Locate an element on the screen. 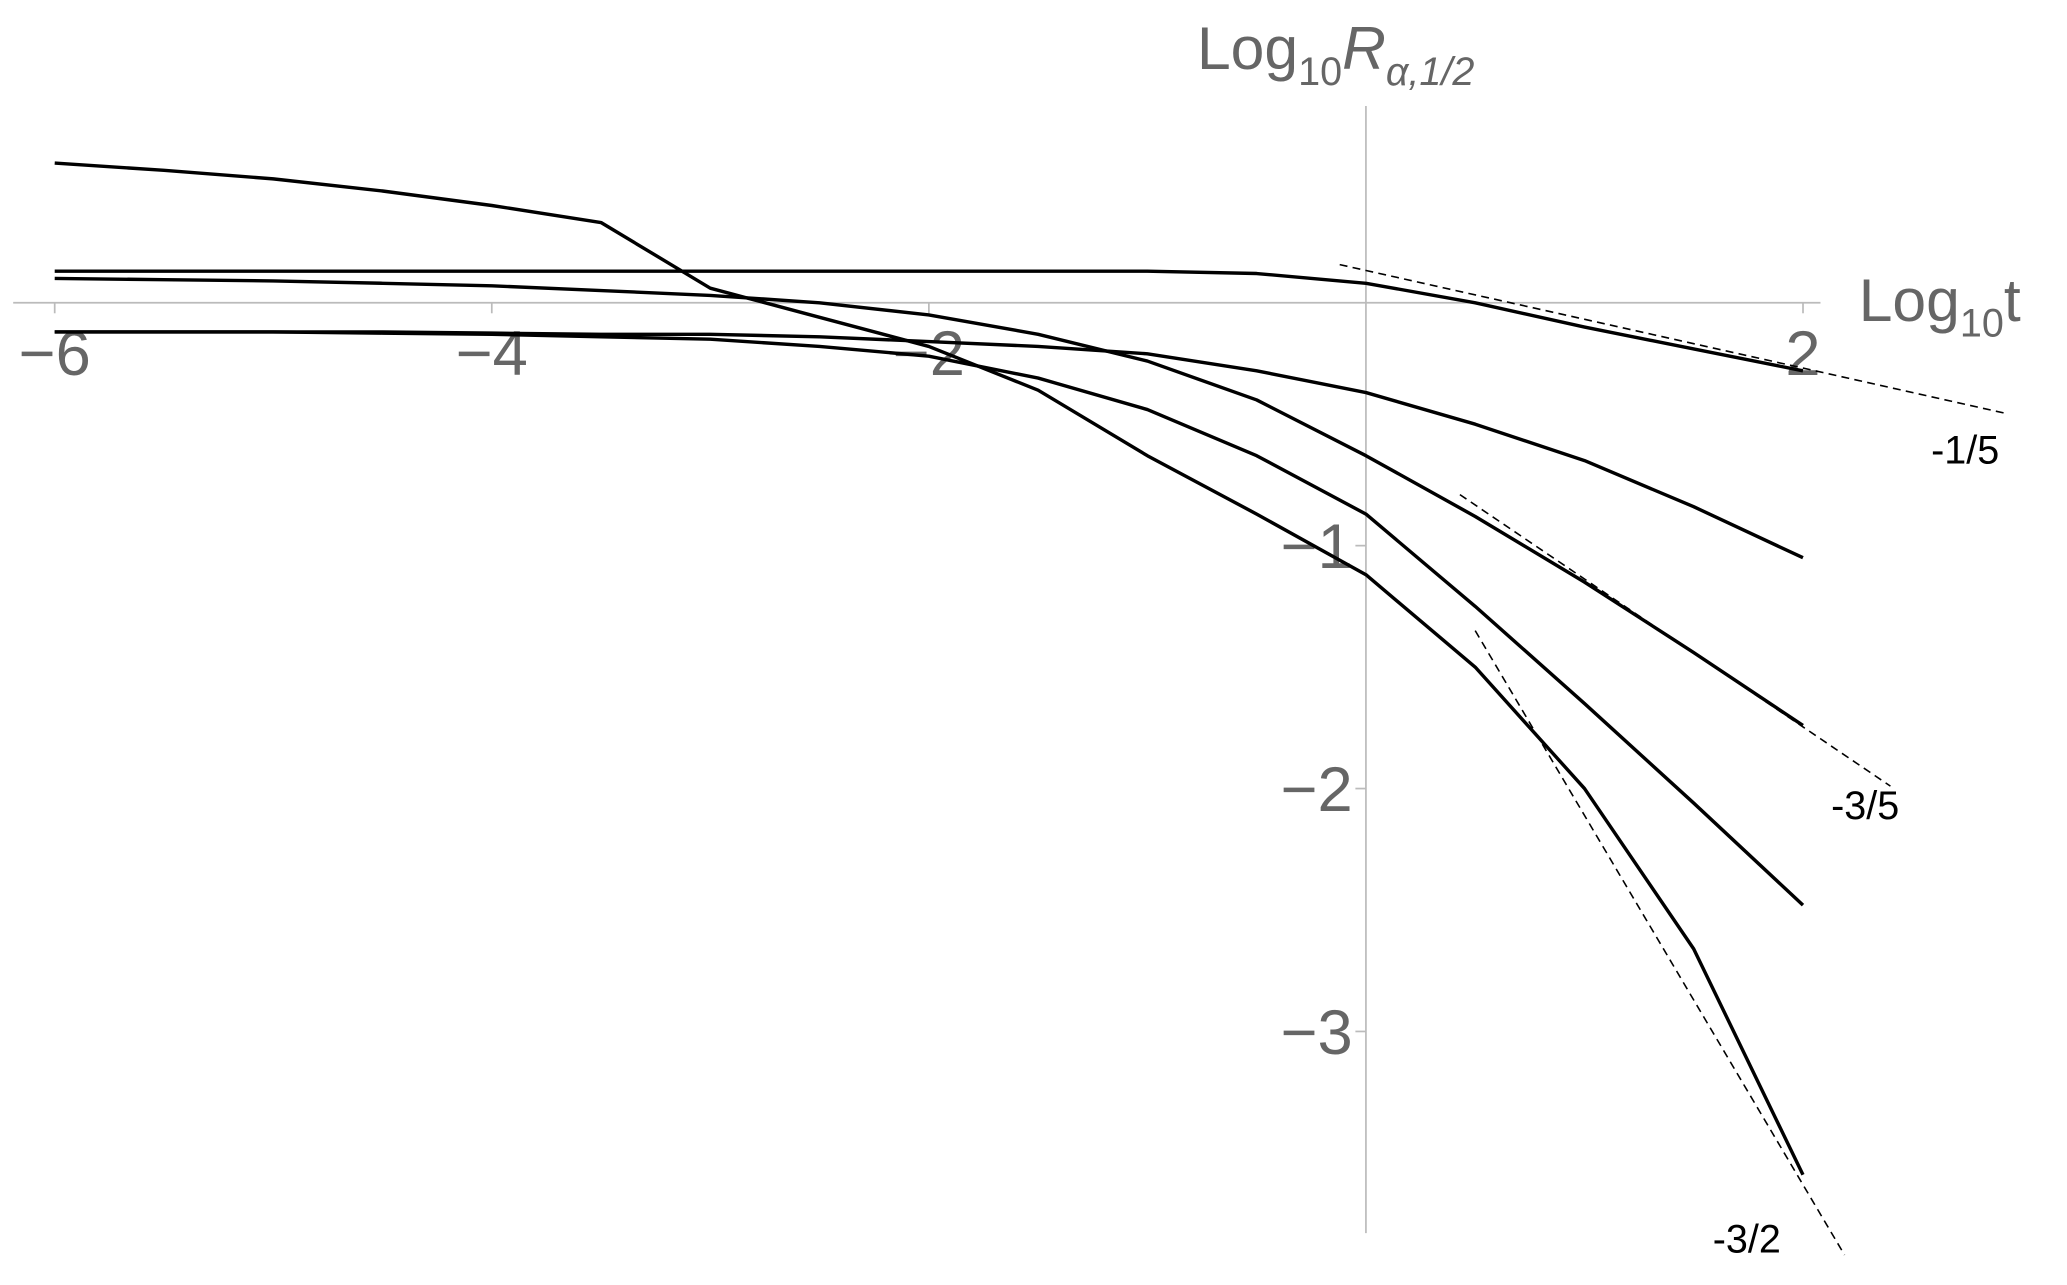  x-label-part: 10 is located at coordinates (1982, 324).